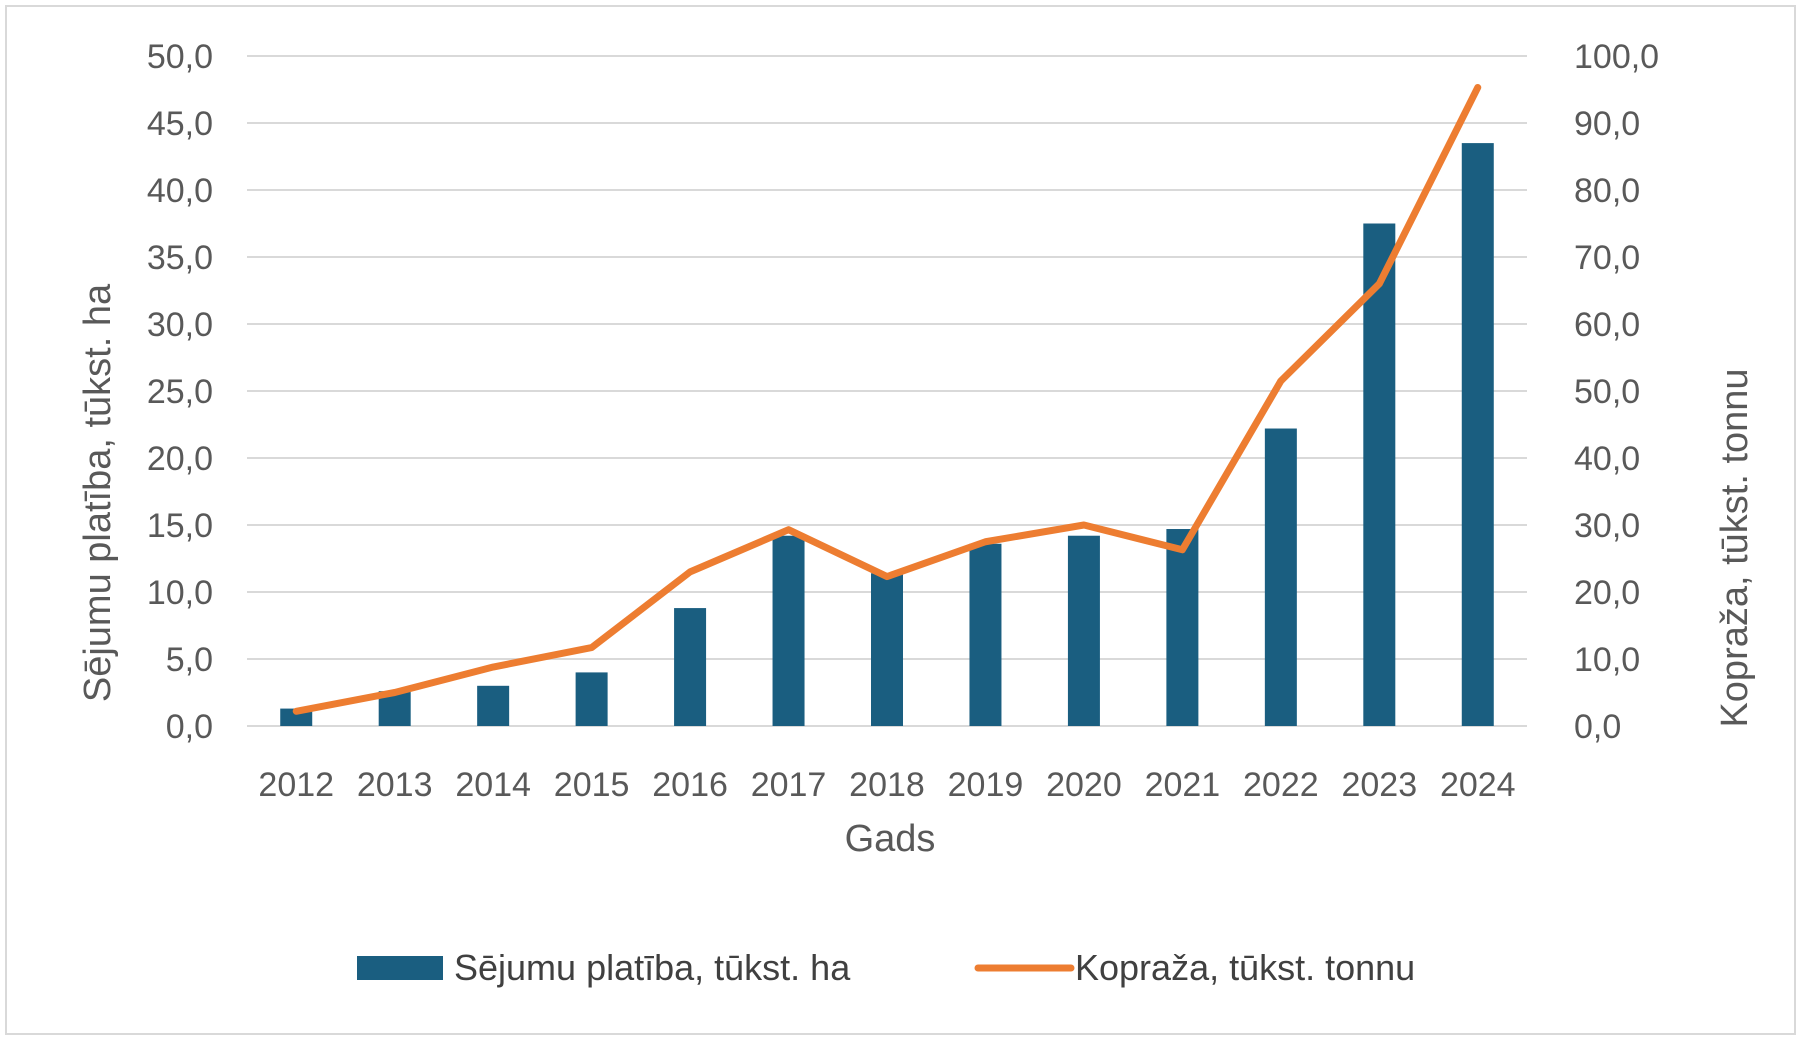 This screenshot has height=1040, width=1801. Describe the element at coordinates (180, 124) in the screenshot. I see `left-tick-label: 45,0` at that location.